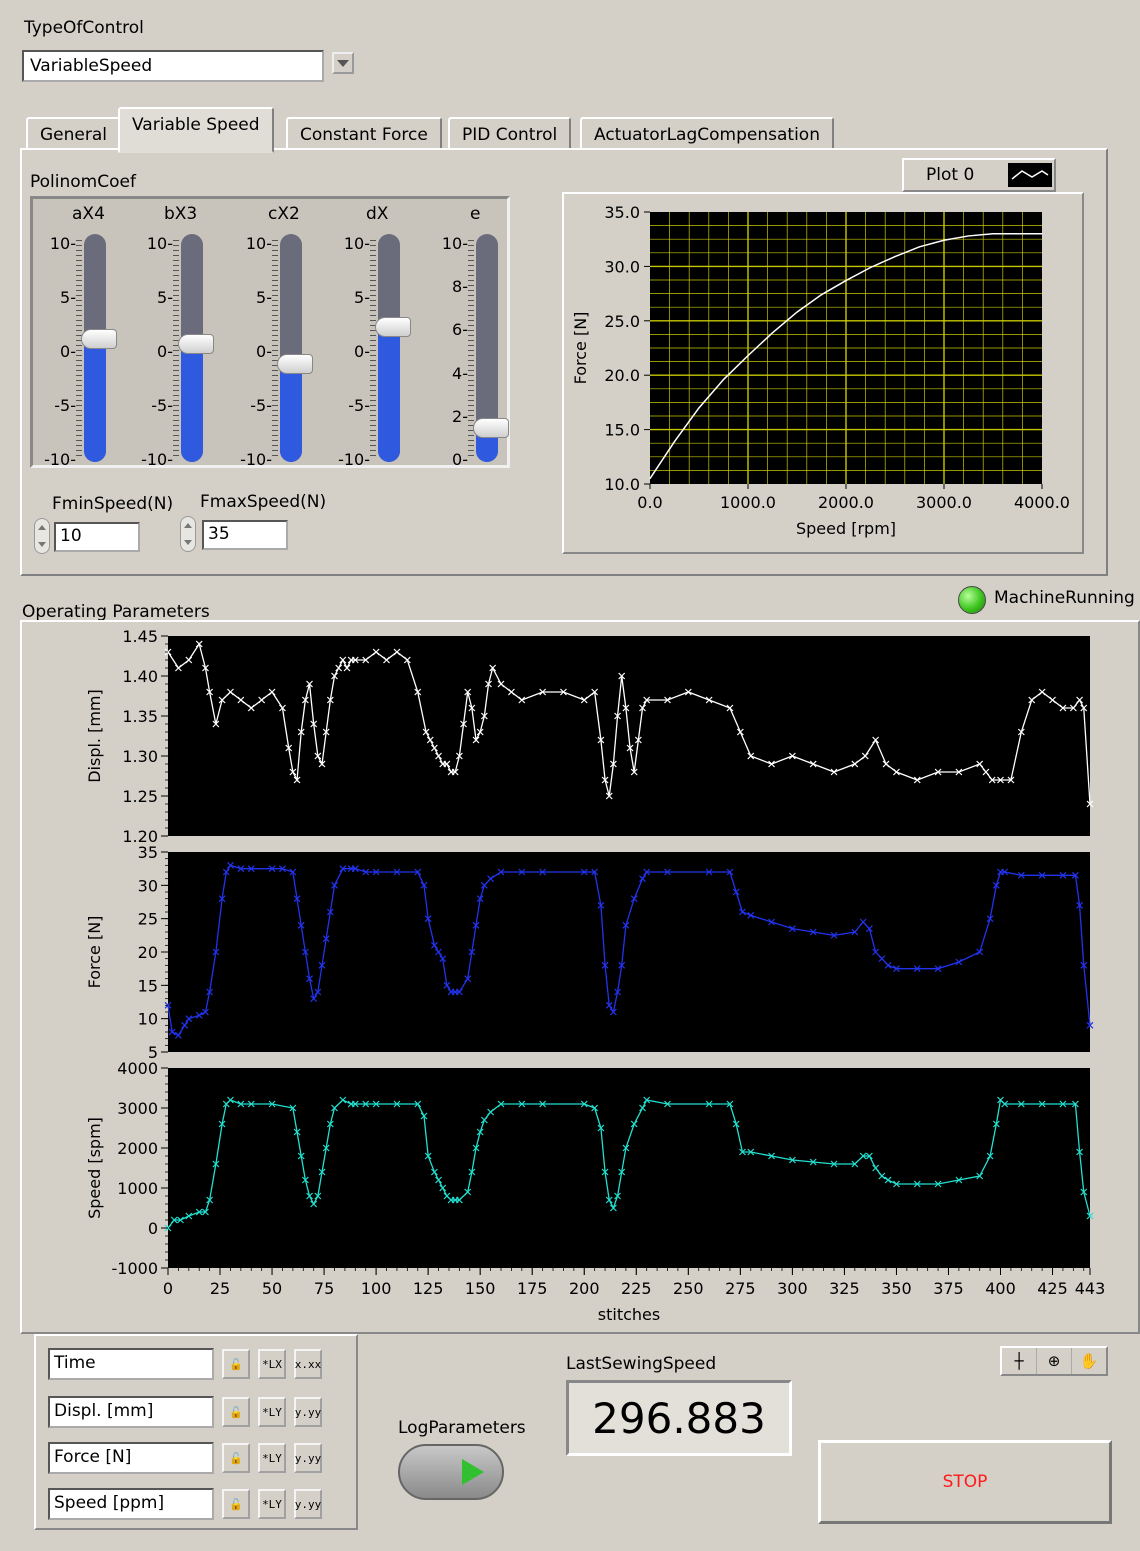 This screenshot has height=1551, width=1140. What do you see at coordinates (131, 1364) in the screenshot?
I see `cursor-name-field: Time` at bounding box center [131, 1364].